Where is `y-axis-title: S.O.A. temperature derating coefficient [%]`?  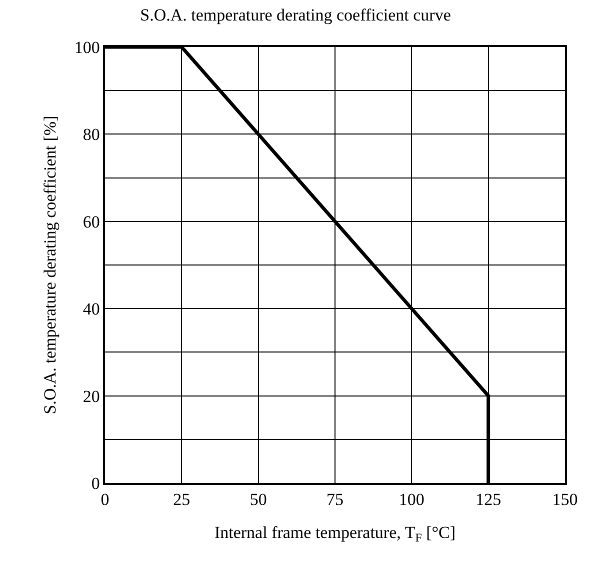
y-axis-title: S.O.A. temperature derating coefficient [%] is located at coordinates (50, 265).